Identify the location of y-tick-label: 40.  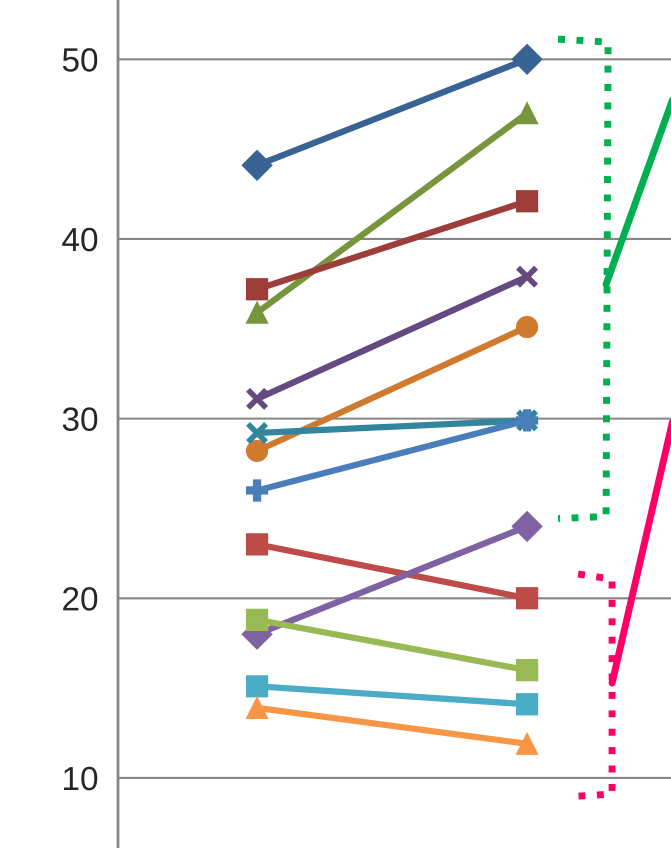
(80, 240).